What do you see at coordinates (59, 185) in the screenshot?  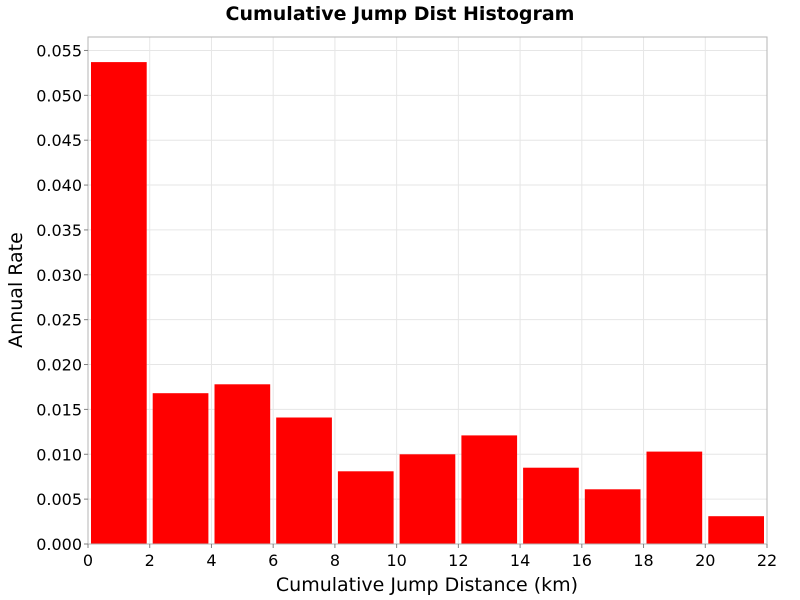 I see `y-tick-label: 0.040` at bounding box center [59, 185].